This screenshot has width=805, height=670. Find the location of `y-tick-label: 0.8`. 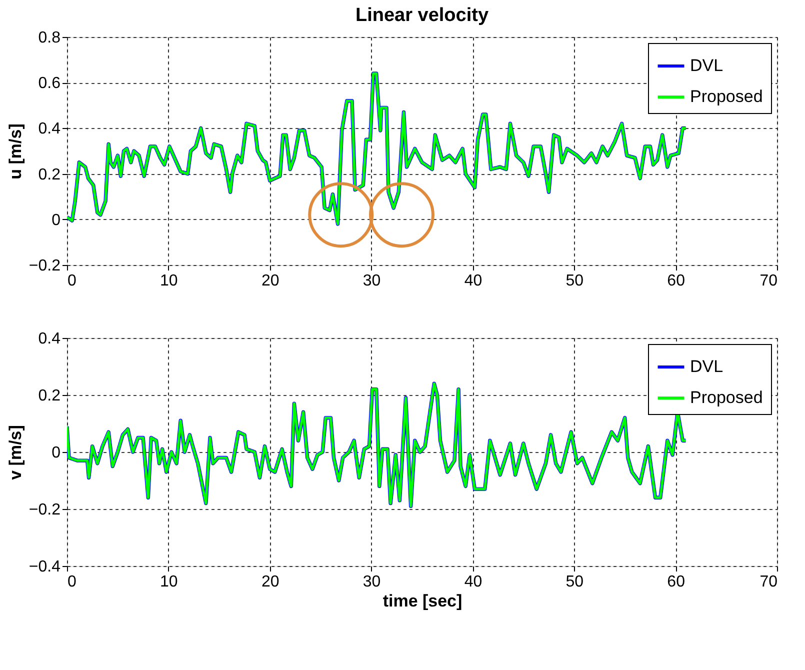

y-tick-label: 0.8 is located at coordinates (49, 38).